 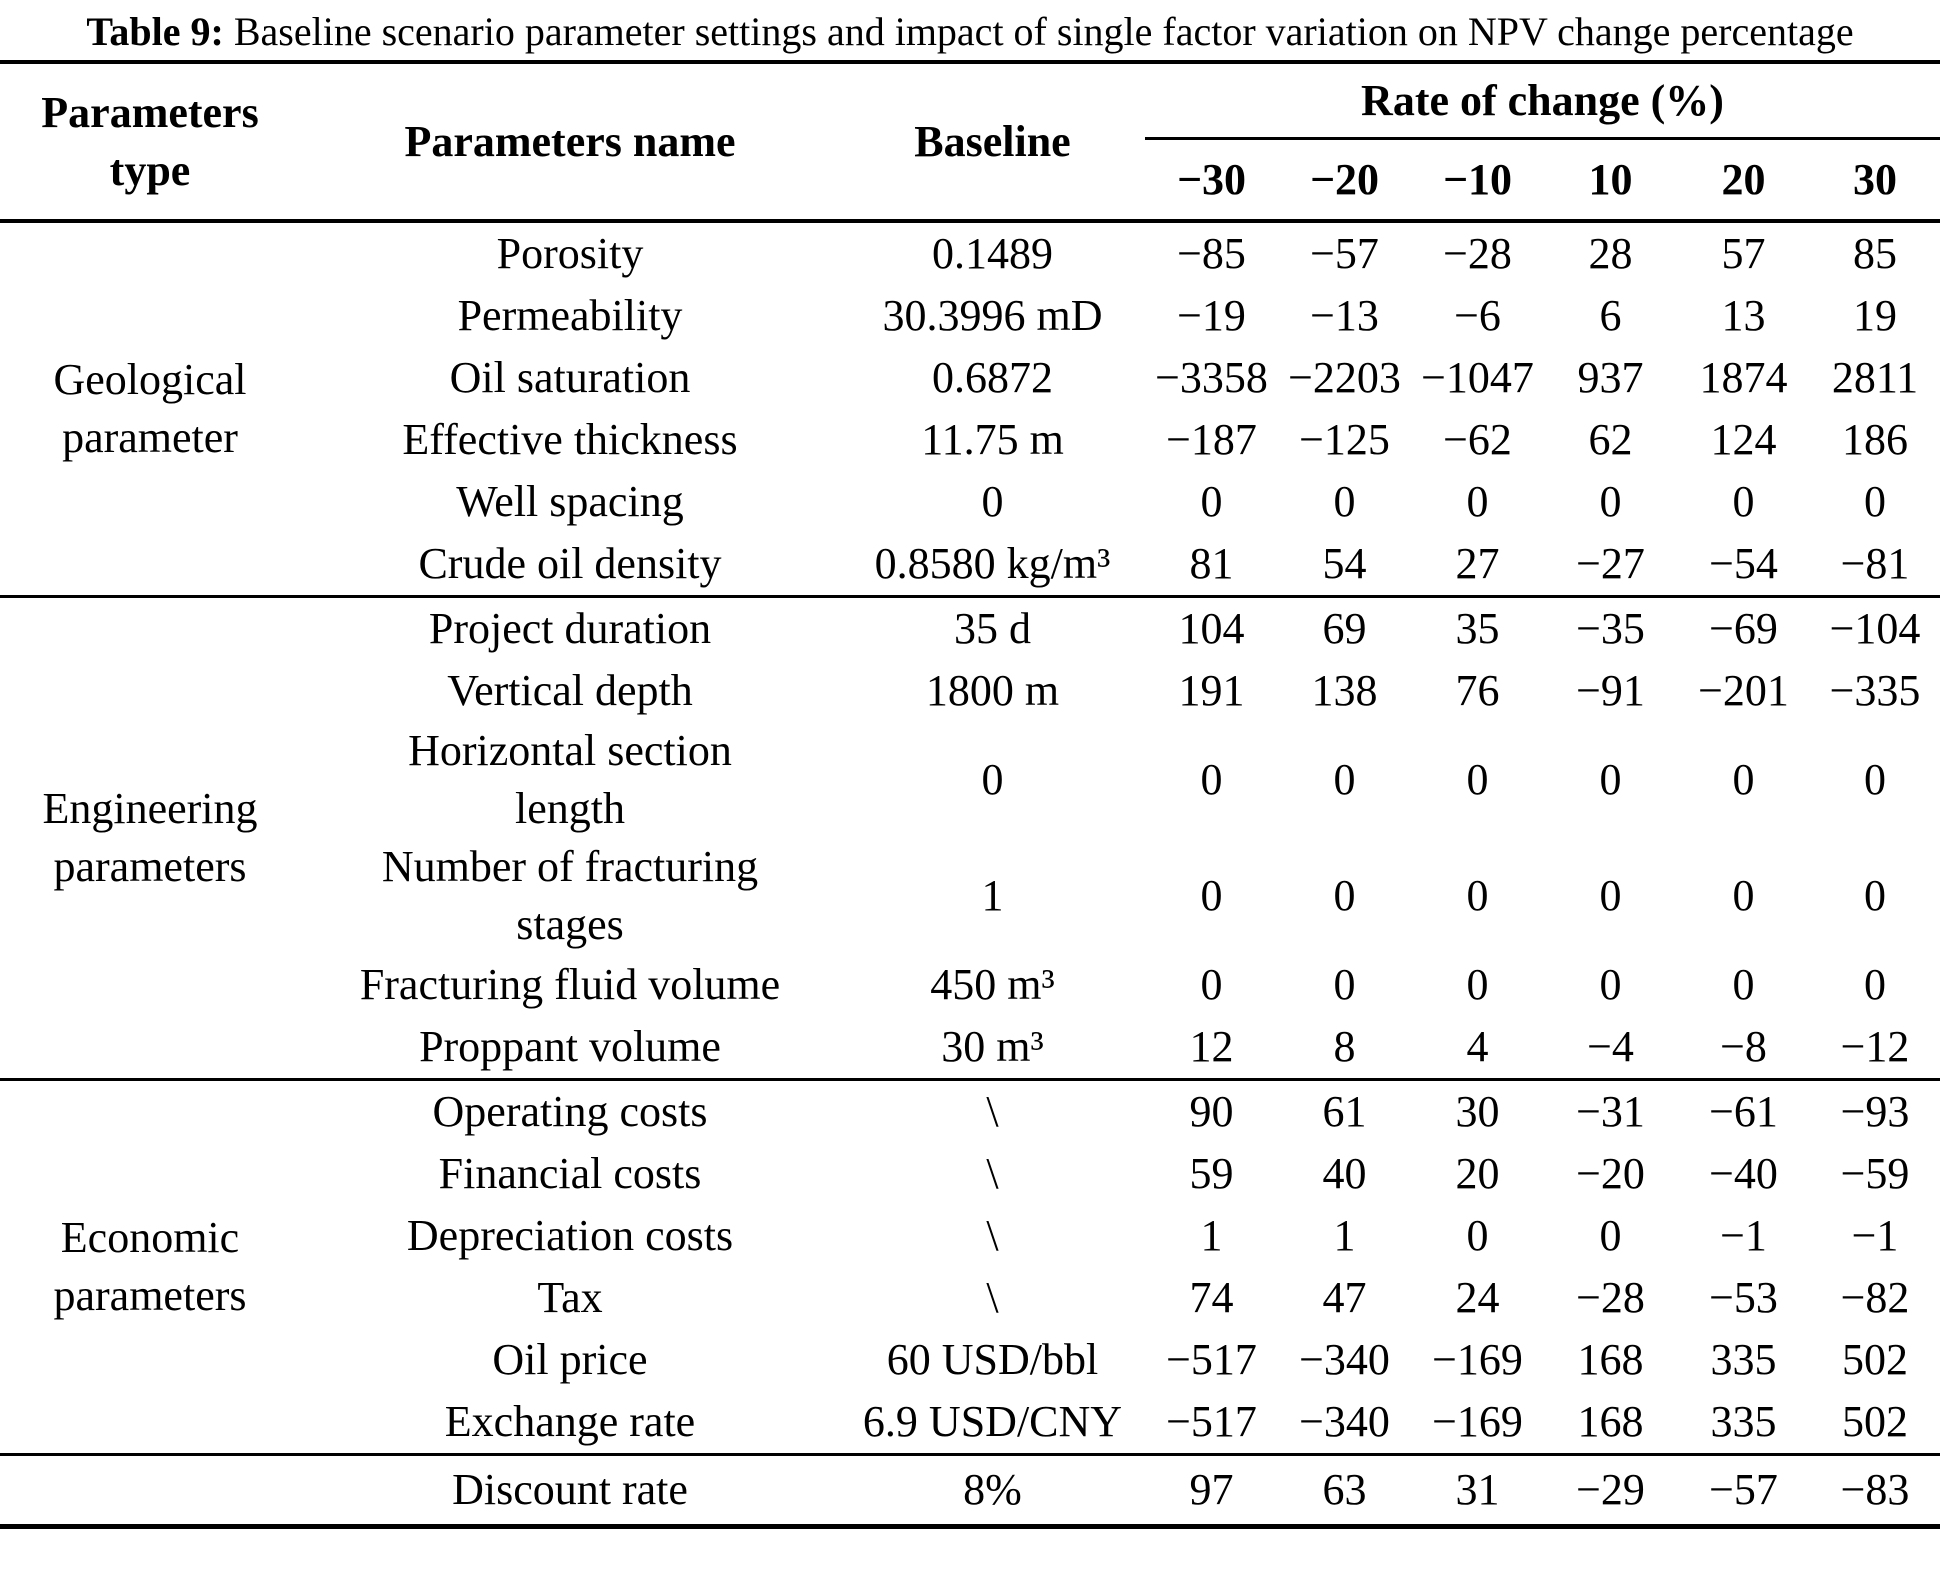 I want to click on rate-value-cell: 76, so click(x=1477, y=690).